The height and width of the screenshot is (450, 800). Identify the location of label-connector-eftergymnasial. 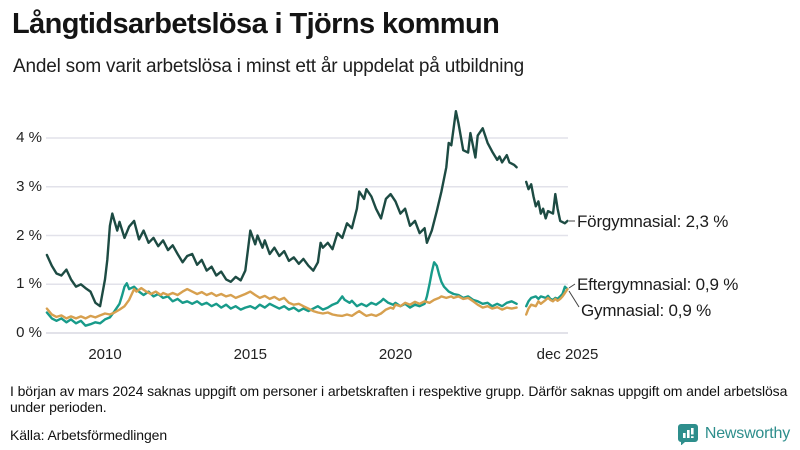
(572, 286).